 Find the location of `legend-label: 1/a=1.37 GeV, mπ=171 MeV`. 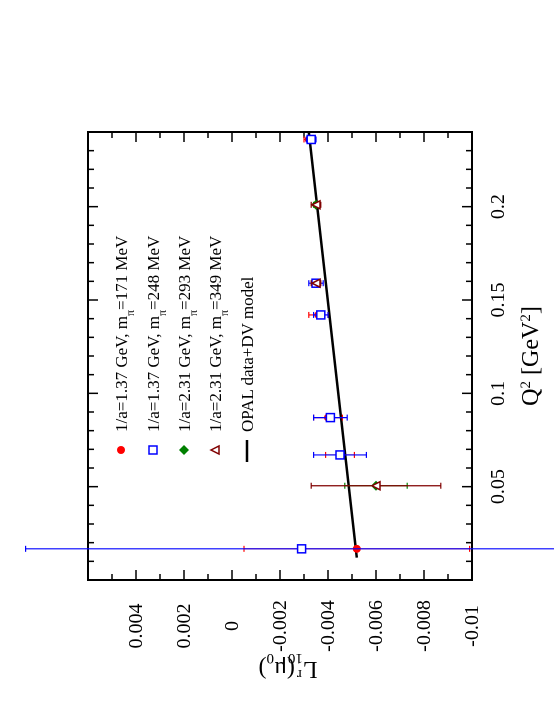

legend-label: 1/a=1.37 GeV, mπ=171 MeV is located at coordinates (124, 333).